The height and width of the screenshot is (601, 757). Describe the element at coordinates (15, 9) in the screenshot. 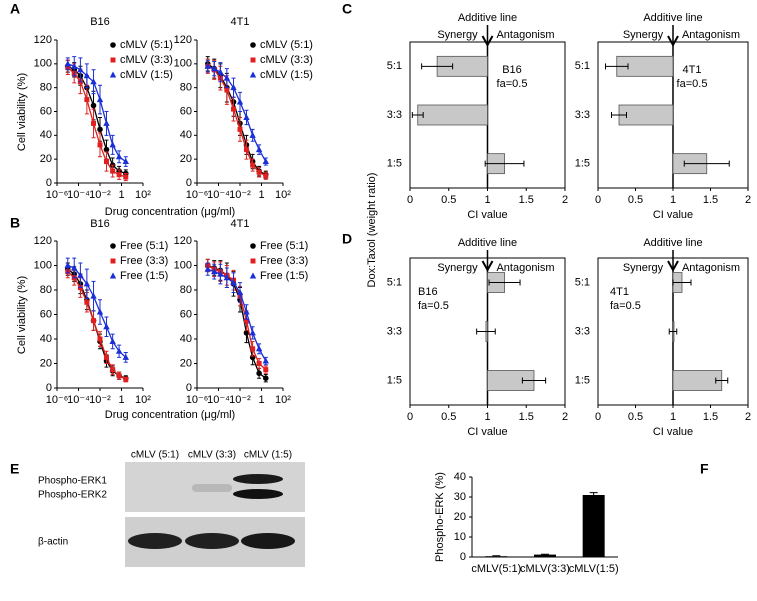

I see `panel-label: A` at that location.